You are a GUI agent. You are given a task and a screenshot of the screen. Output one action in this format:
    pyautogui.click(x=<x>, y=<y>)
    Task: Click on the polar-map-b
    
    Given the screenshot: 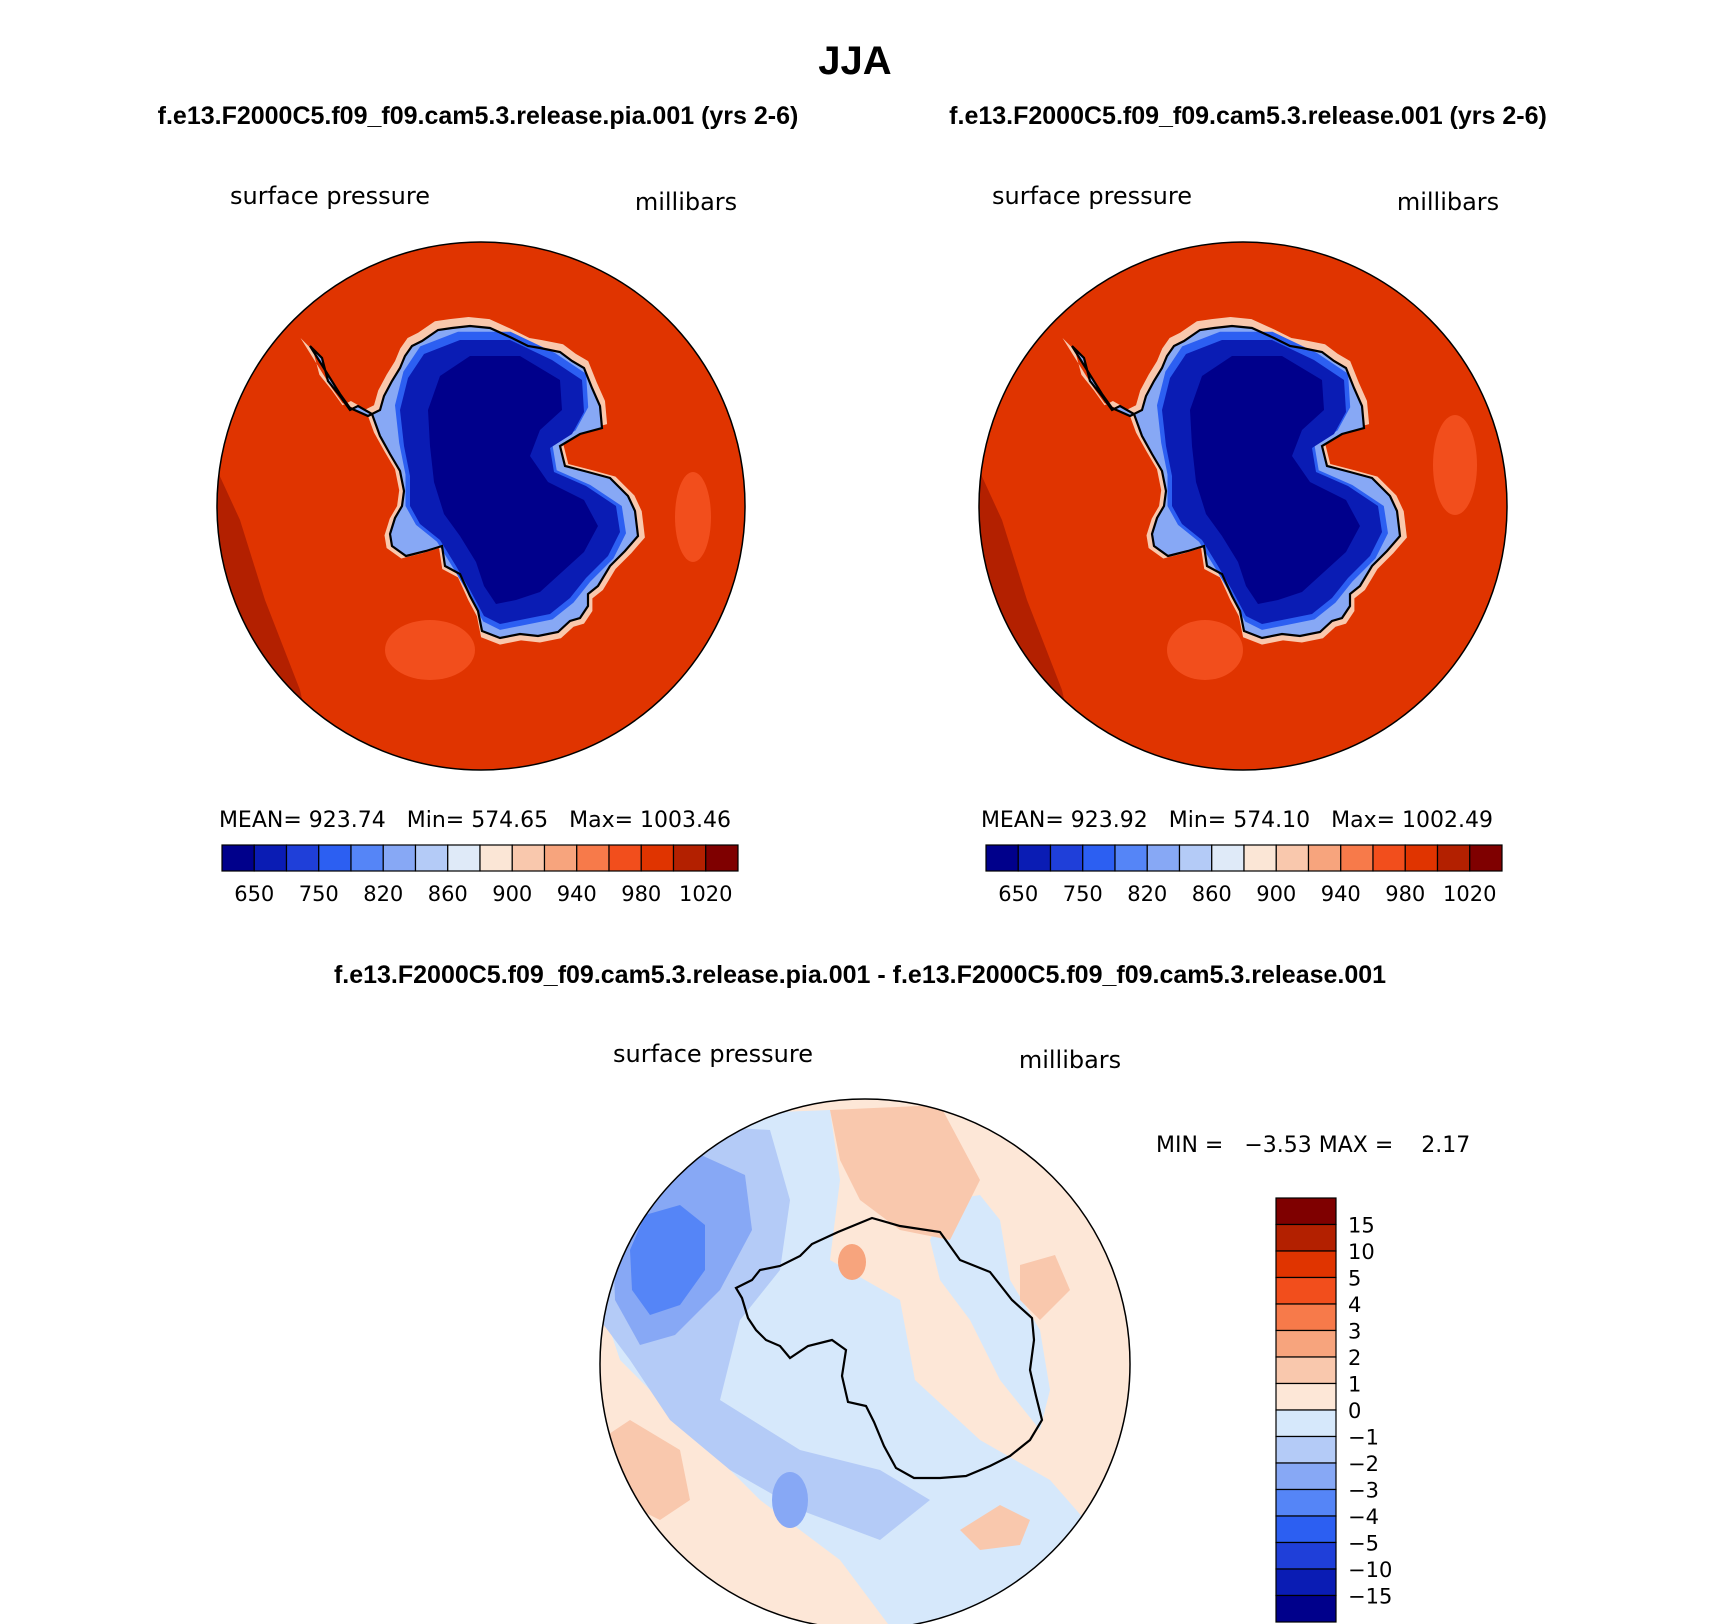 What is the action you would take?
    pyautogui.click(x=1243, y=506)
    